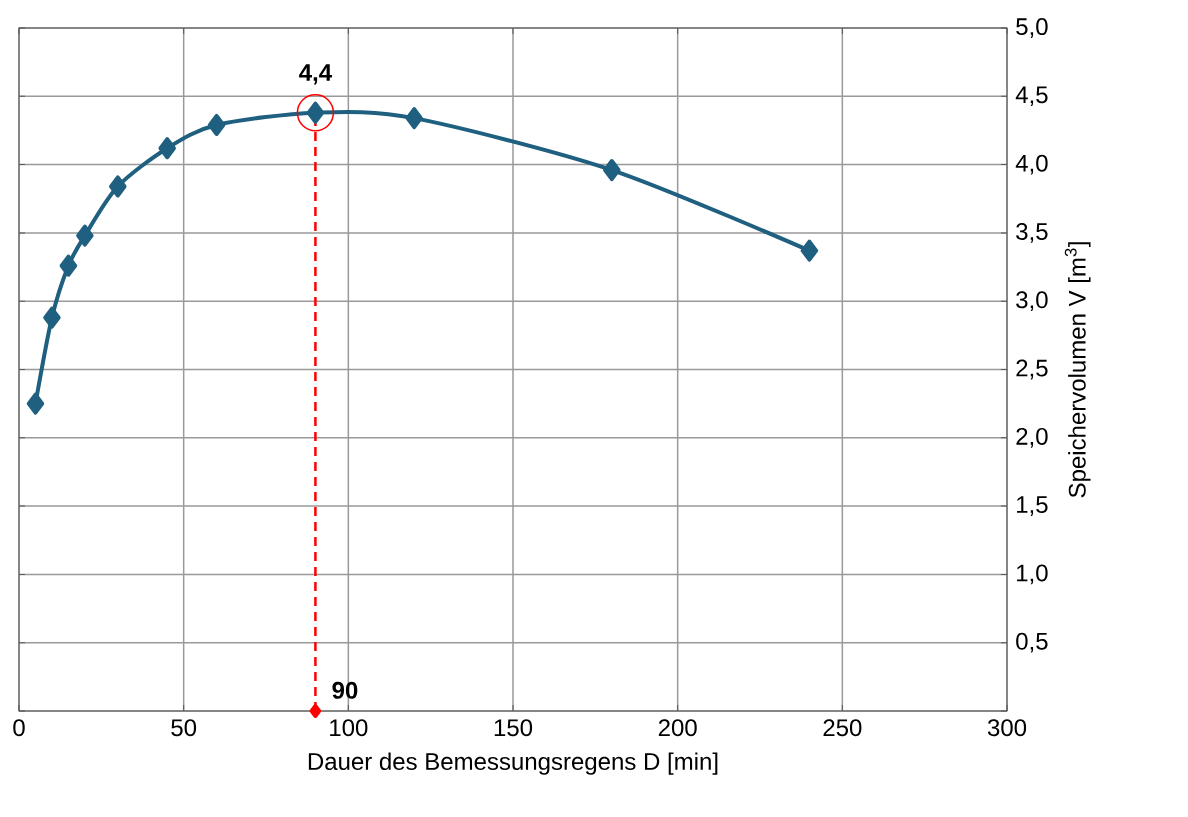  Describe the element at coordinates (184, 728) in the screenshot. I see `x-tick-label: 50` at that location.